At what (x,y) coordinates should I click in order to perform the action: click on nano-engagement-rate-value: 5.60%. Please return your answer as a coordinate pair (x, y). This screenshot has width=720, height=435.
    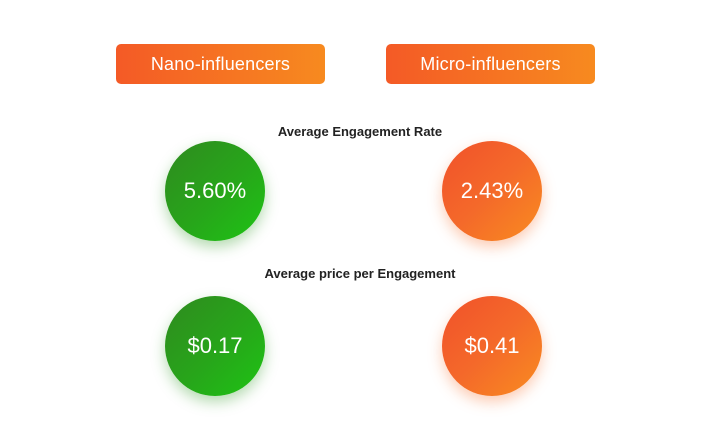
    Looking at the image, I should click on (215, 190).